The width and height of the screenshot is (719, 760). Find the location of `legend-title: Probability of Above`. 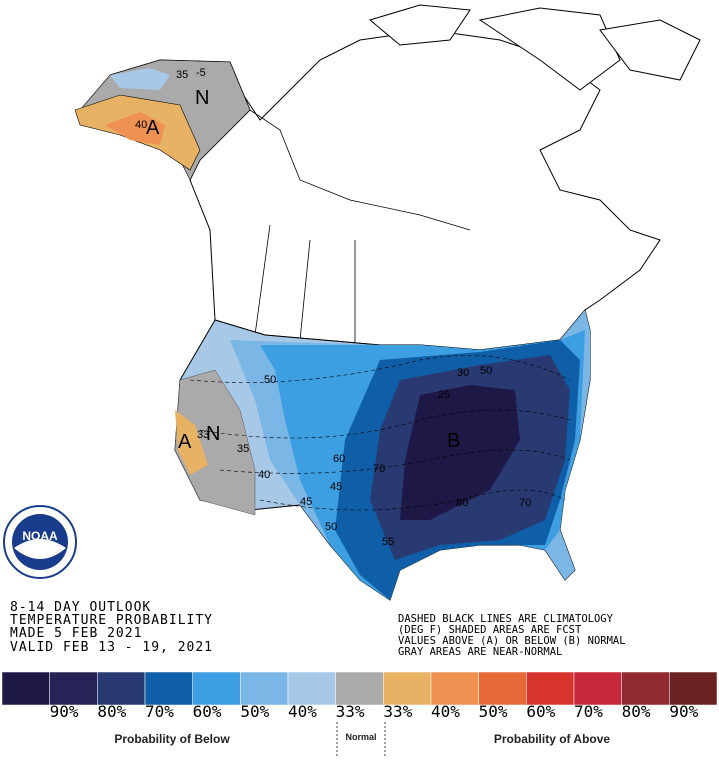

legend-title: Probability of Above is located at coordinates (552, 739).